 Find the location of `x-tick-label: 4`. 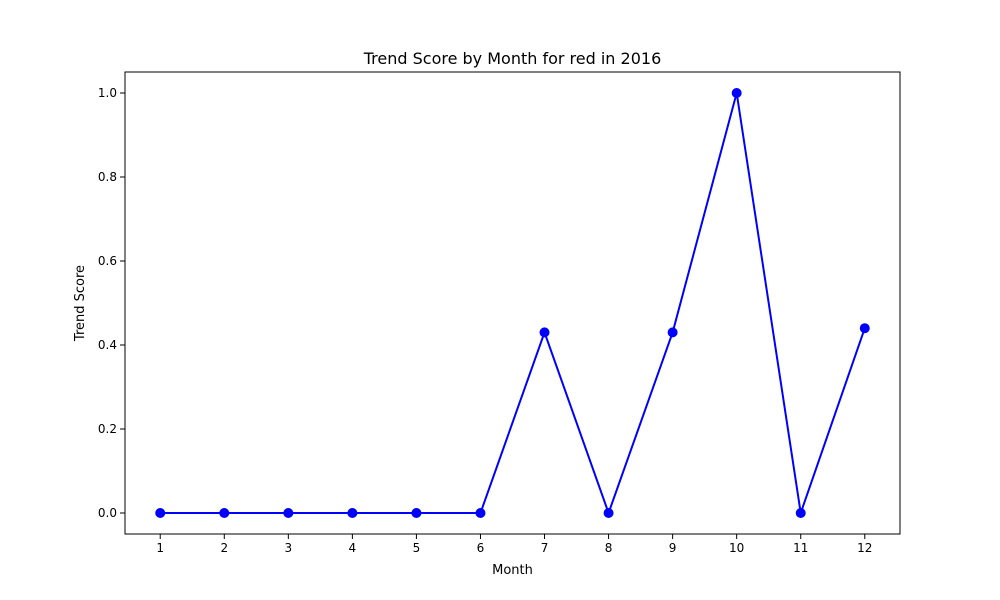

x-tick-label: 4 is located at coordinates (353, 548).